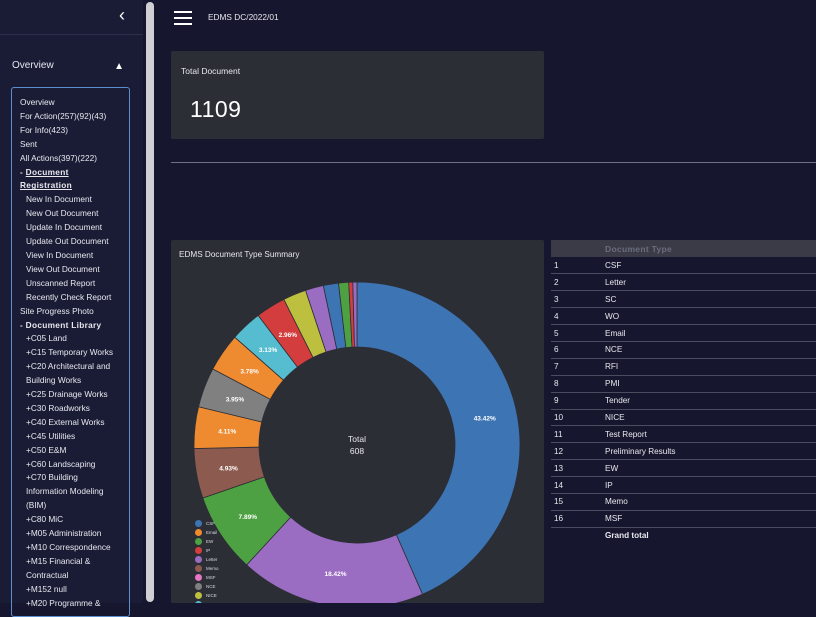  I want to click on slice-data-label: 43.42%, so click(485, 419).